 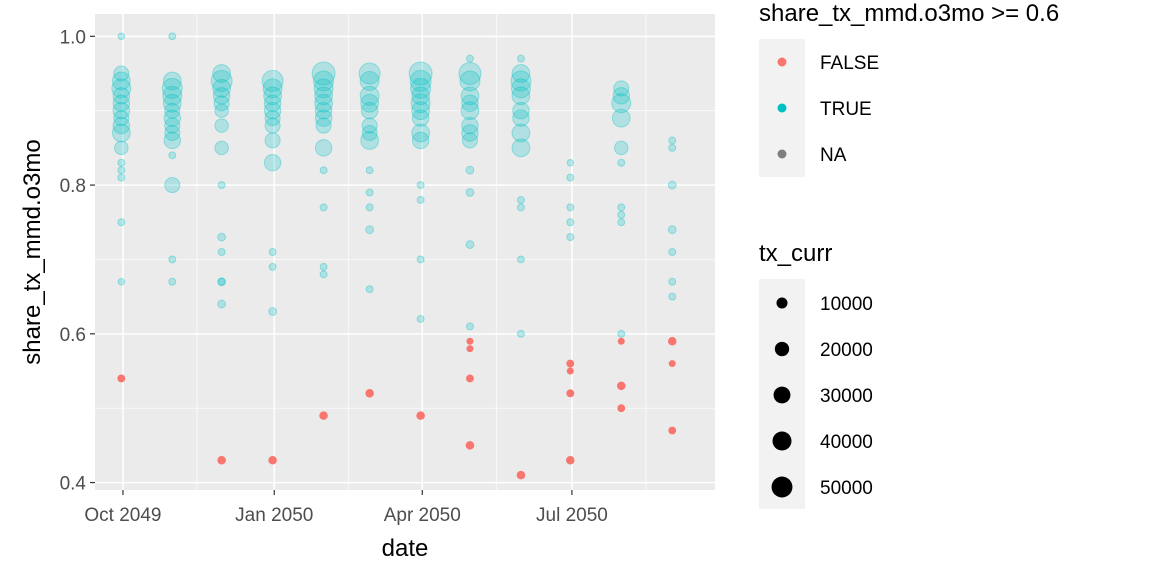 What do you see at coordinates (73, 186) in the screenshot?
I see `y-tick-label: 0.8` at bounding box center [73, 186].